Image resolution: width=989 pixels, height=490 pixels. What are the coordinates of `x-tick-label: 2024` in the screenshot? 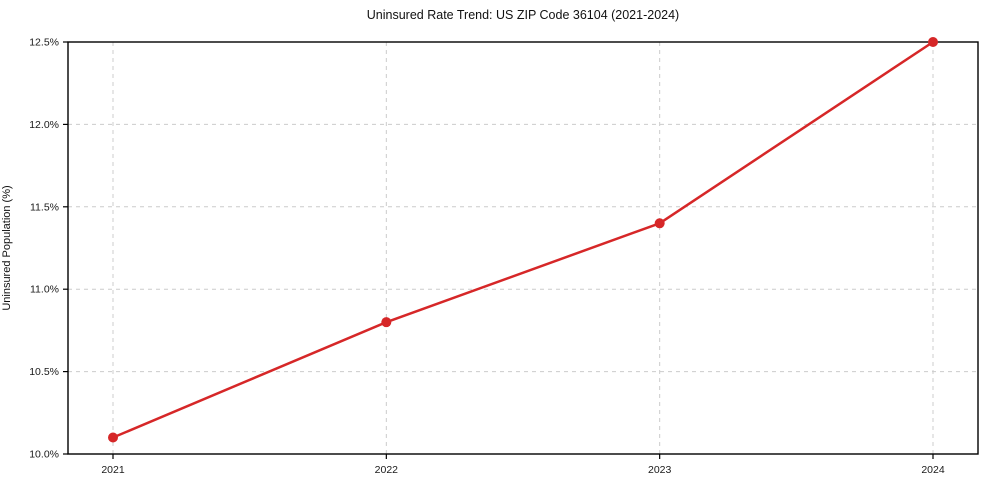 It's located at (933, 470).